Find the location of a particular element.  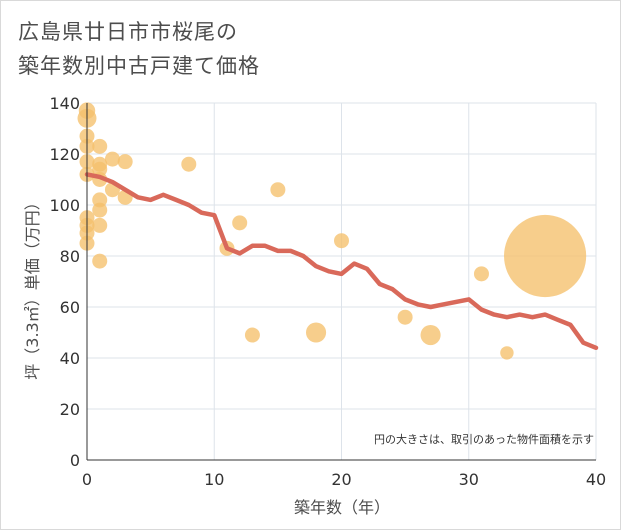

title-line-1: 広島県廿日市市桜尾の is located at coordinates (128, 32).